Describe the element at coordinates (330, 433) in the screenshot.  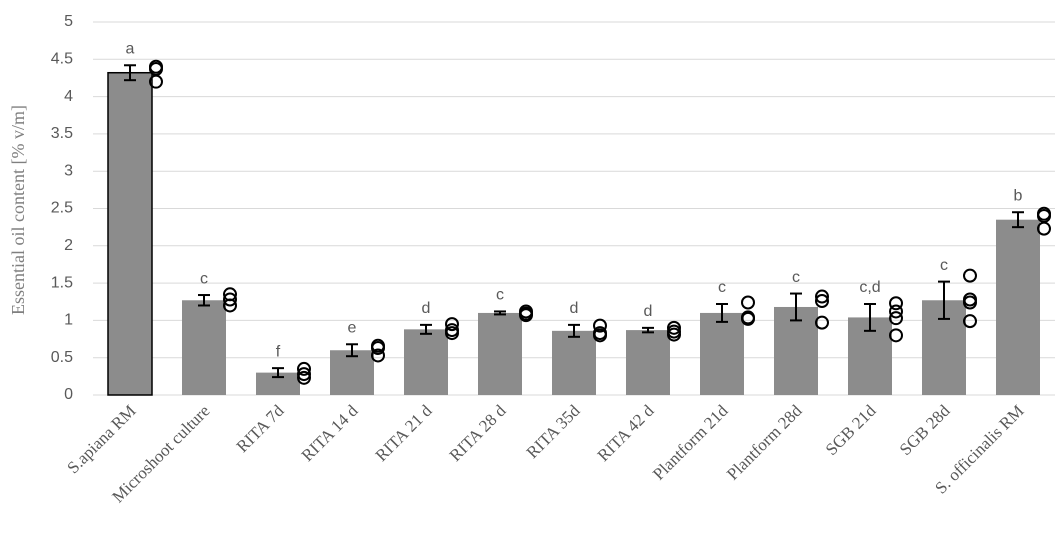
I see `x-tick-label: RITA 14 d` at that location.